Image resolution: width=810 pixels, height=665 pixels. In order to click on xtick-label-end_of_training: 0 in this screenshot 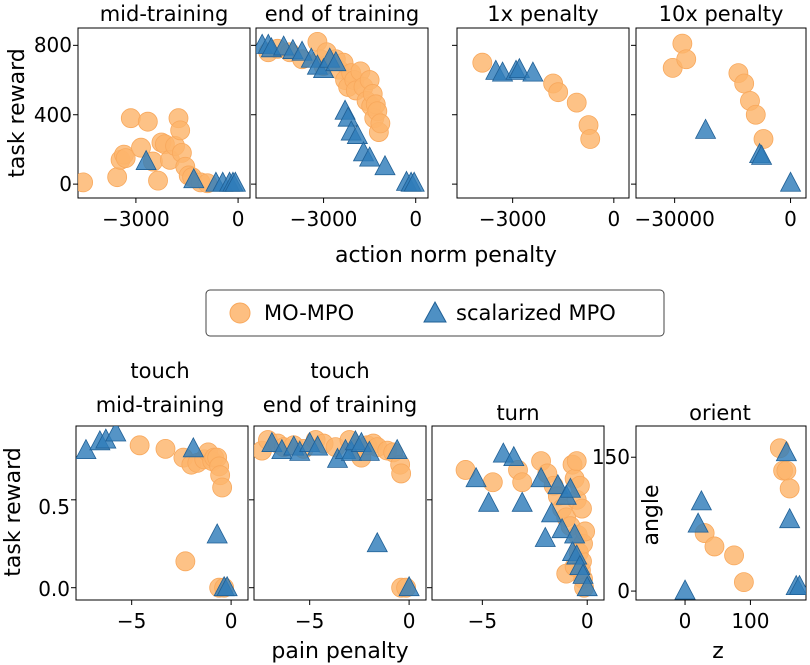, I will do `click(415, 219)`.